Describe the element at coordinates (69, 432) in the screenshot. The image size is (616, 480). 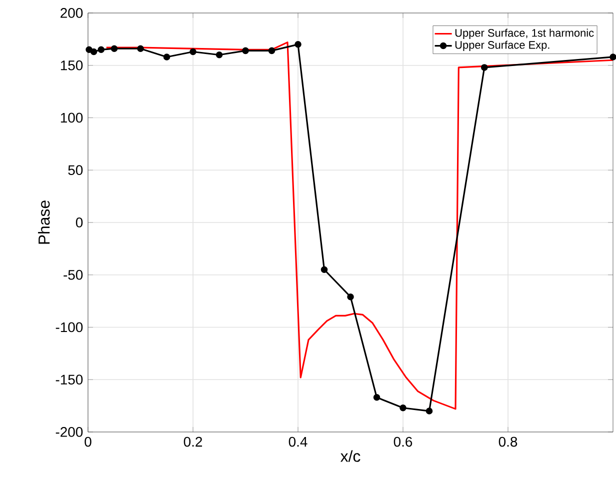
I see `y-tick-label: -200` at that location.